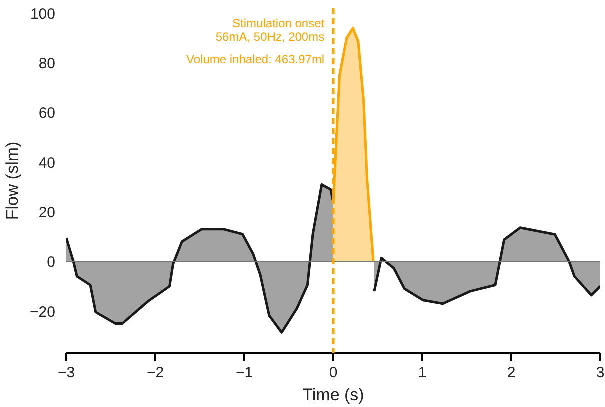 The height and width of the screenshot is (407, 605). What do you see at coordinates (47, 113) in the screenshot?
I see `y-tick-label: 60` at bounding box center [47, 113].